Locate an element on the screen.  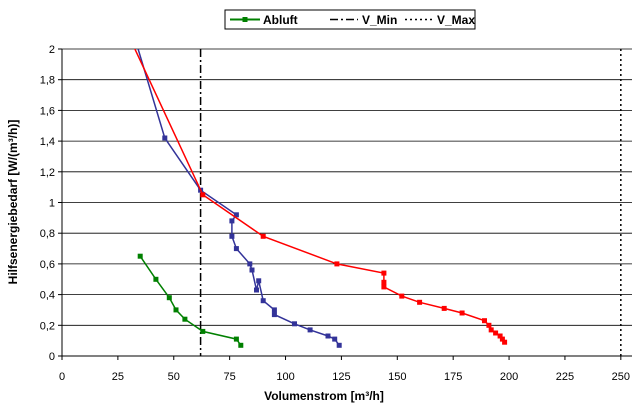
x-tick-label-6: 150 is located at coordinates (397, 377).